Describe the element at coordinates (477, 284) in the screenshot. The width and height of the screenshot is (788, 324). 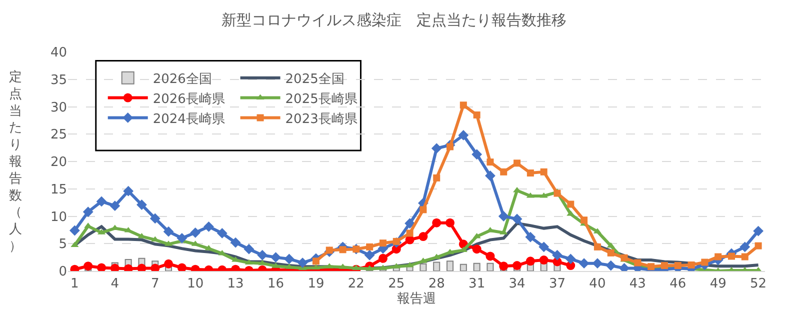
I see `x-tick-label: 31` at that location.